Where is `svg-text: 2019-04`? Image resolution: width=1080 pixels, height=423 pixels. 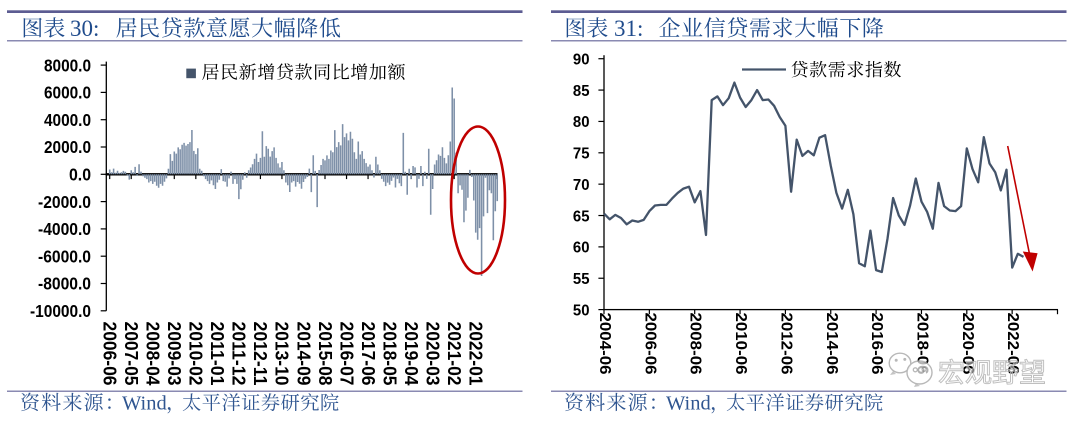 svg-text: 2019-04 is located at coordinates (411, 354).